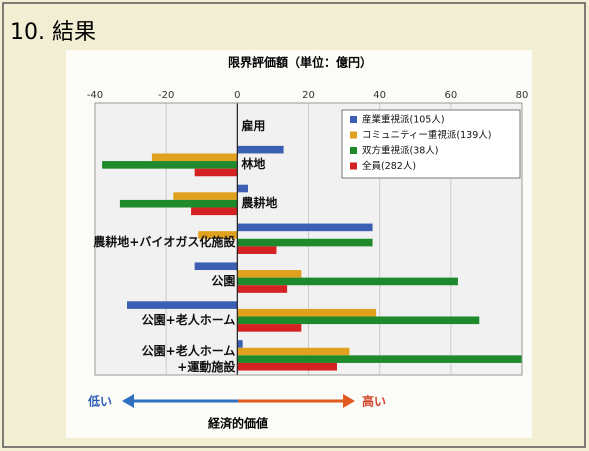 The image size is (589, 451). Describe the element at coordinates (400, 151) in the screenshot. I see `legend-label: 双方重視派(38人)` at that location.